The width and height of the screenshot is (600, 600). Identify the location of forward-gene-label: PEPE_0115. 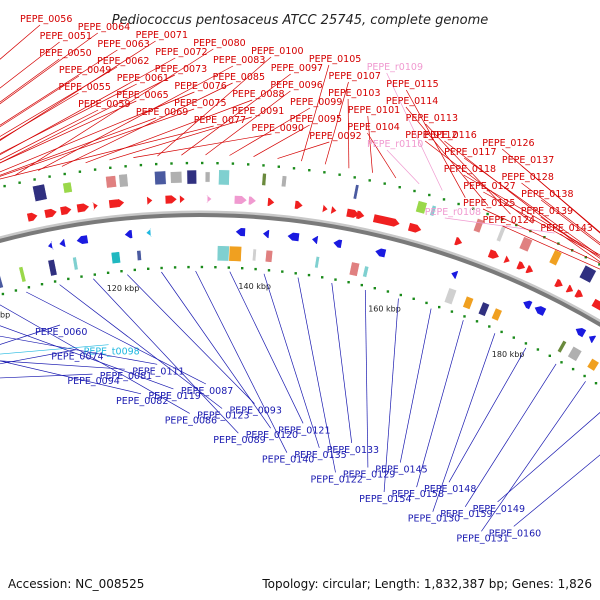
(412, 84).